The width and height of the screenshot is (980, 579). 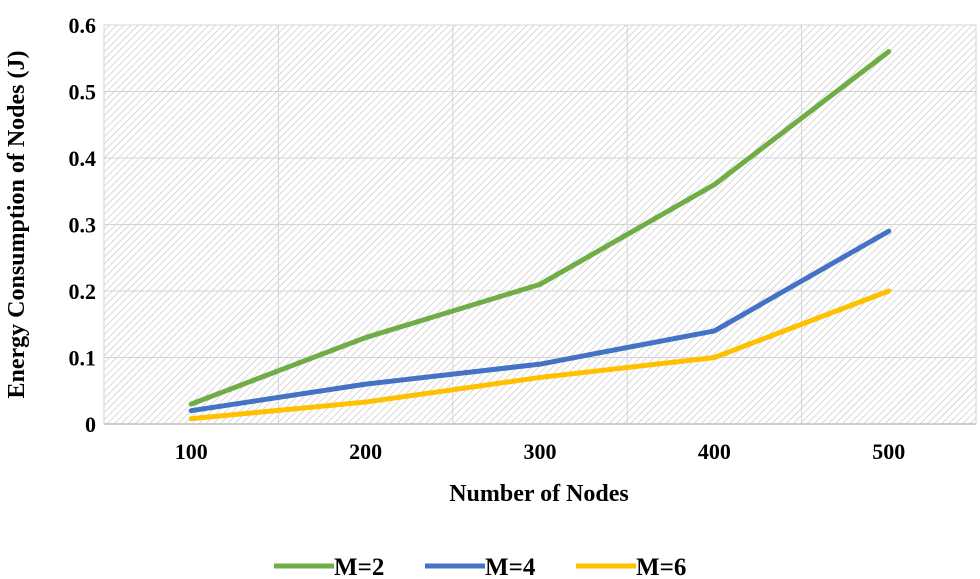 I want to click on x-axis-ticks: 100 200 300 400 500, so click(x=540, y=451).